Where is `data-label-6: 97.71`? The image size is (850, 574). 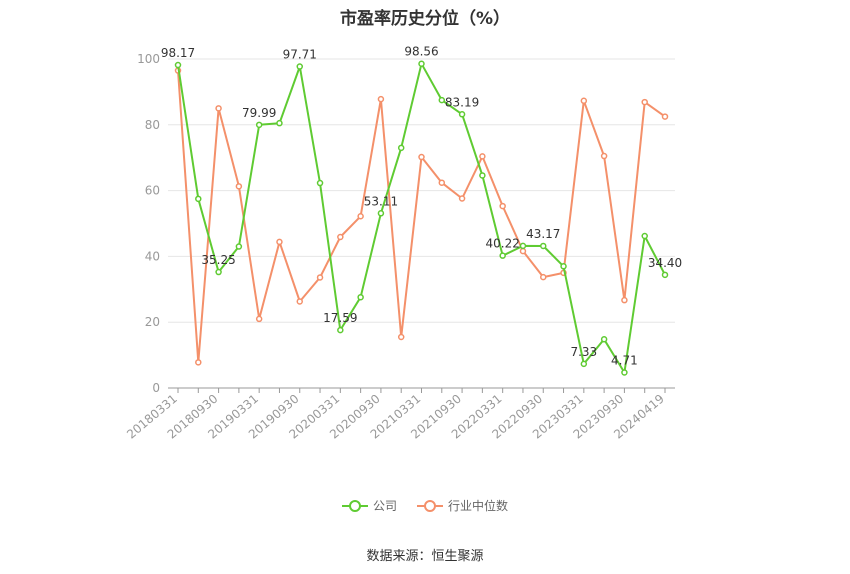 data-label-6: 97.71 is located at coordinates (300, 55).